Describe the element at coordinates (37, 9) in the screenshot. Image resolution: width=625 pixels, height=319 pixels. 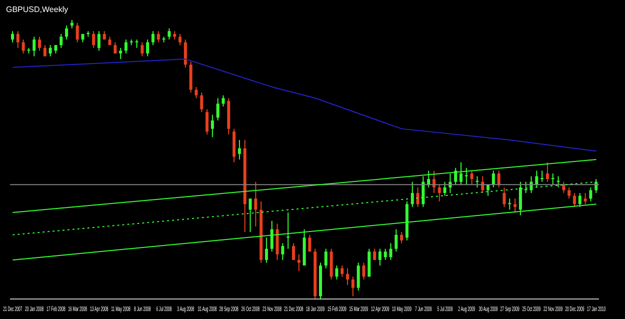
I see `chart-title: GBPUSD,Weekly` at that location.